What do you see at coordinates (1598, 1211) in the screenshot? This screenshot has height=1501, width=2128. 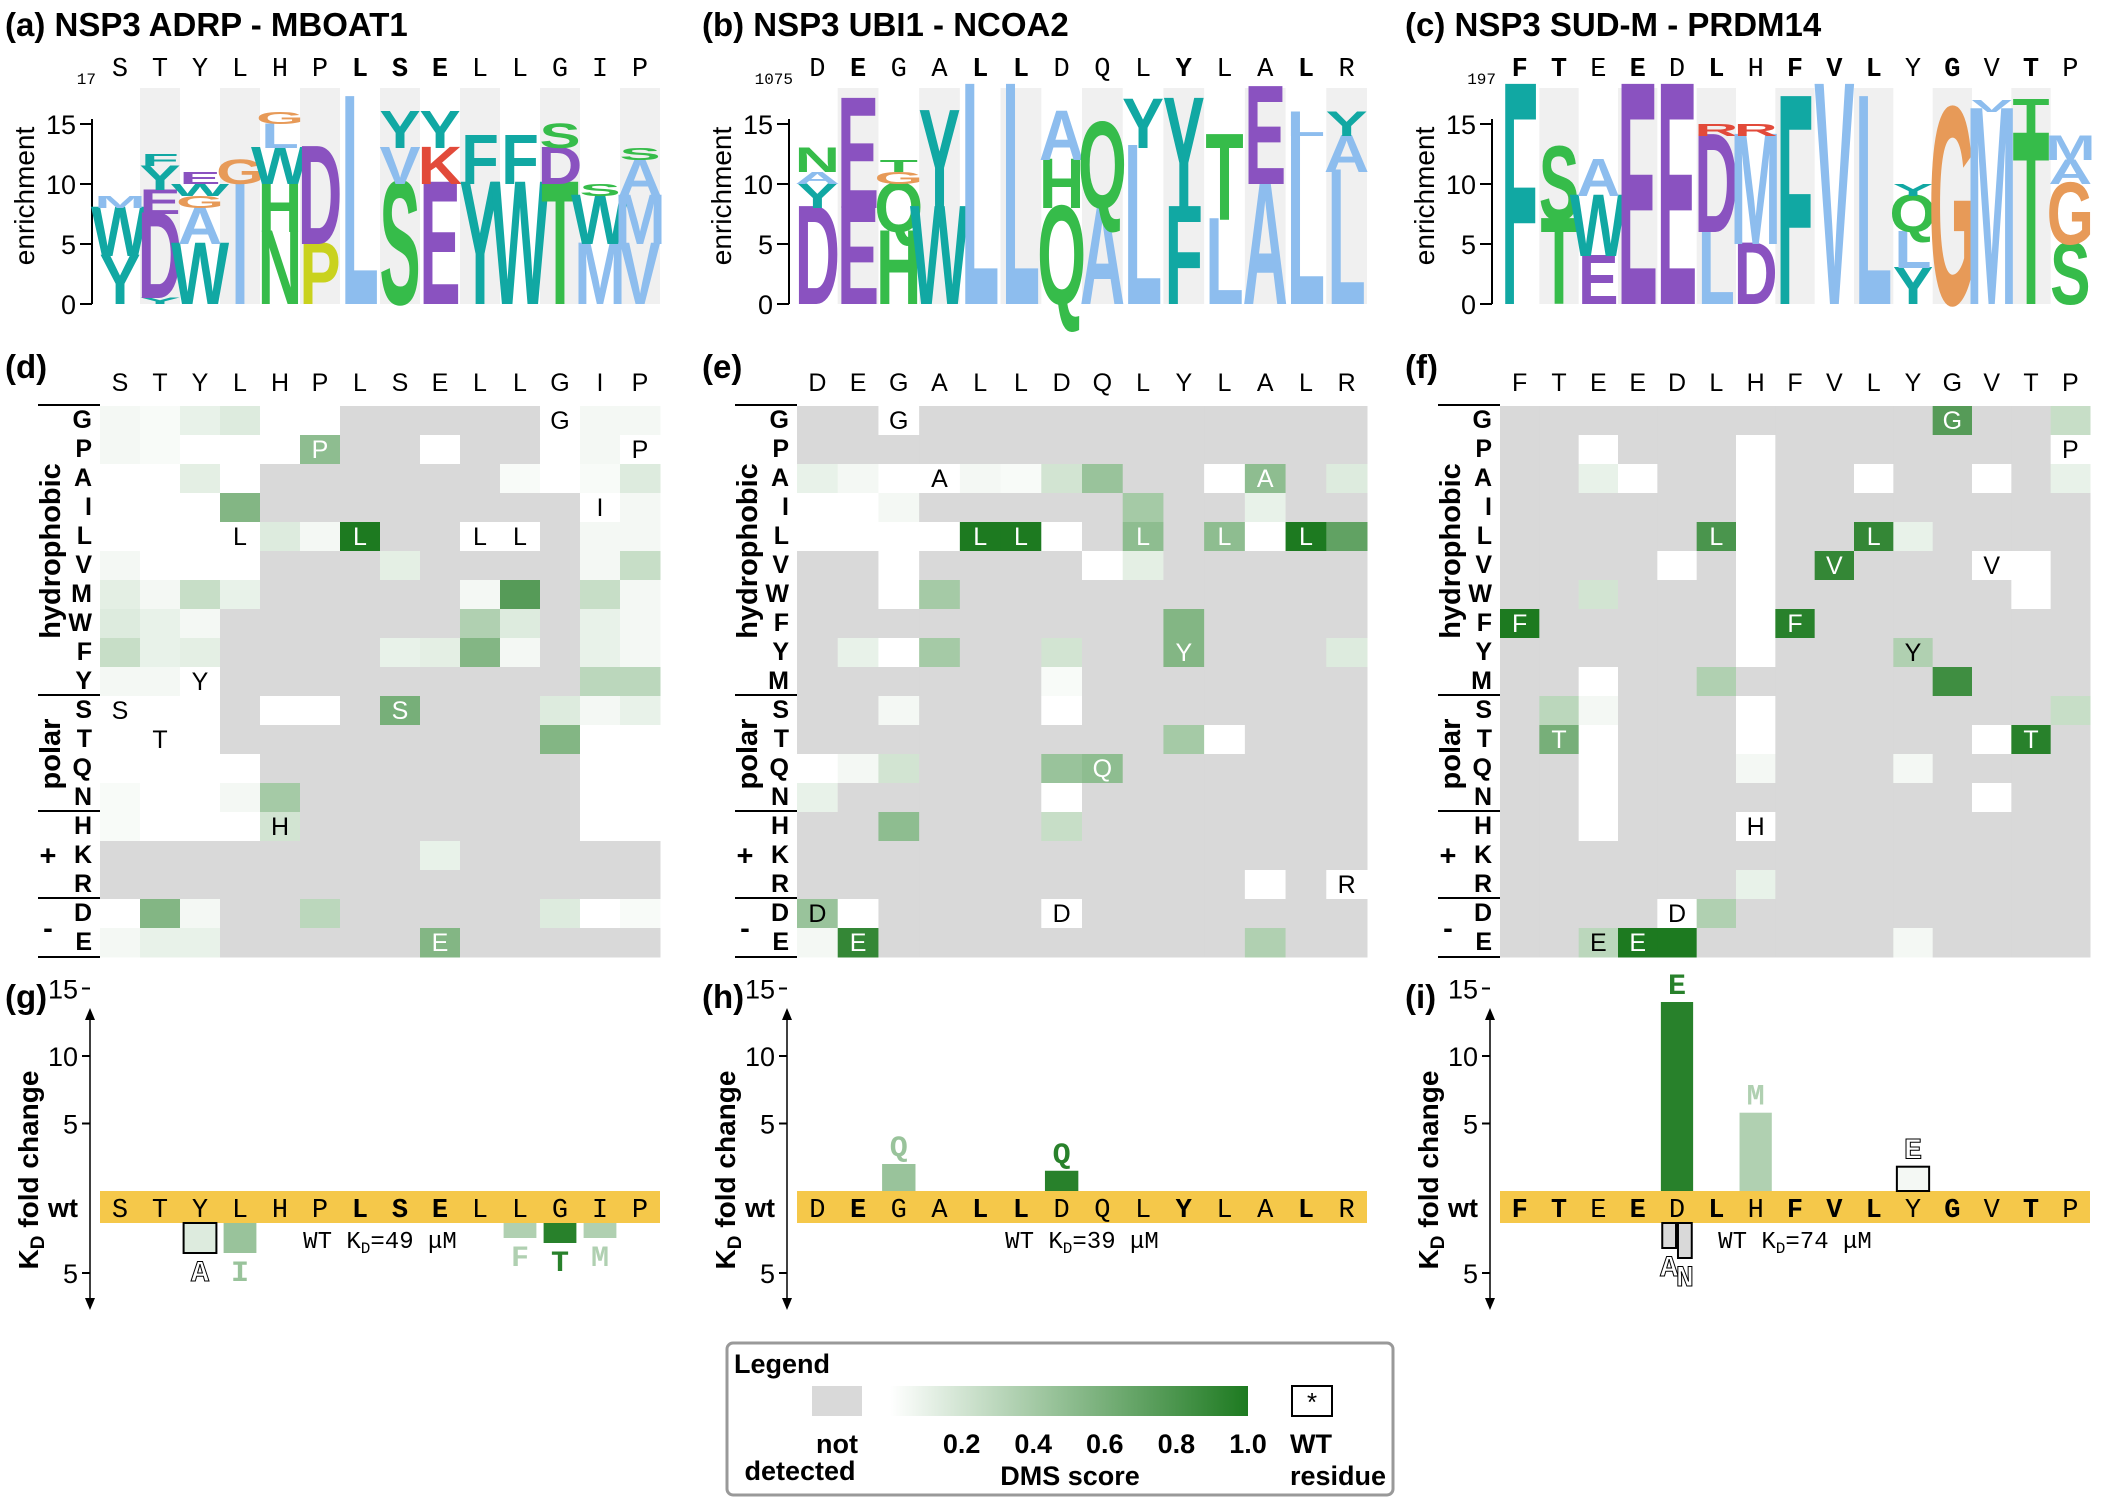 I see `wt-residue: E` at bounding box center [1598, 1211].